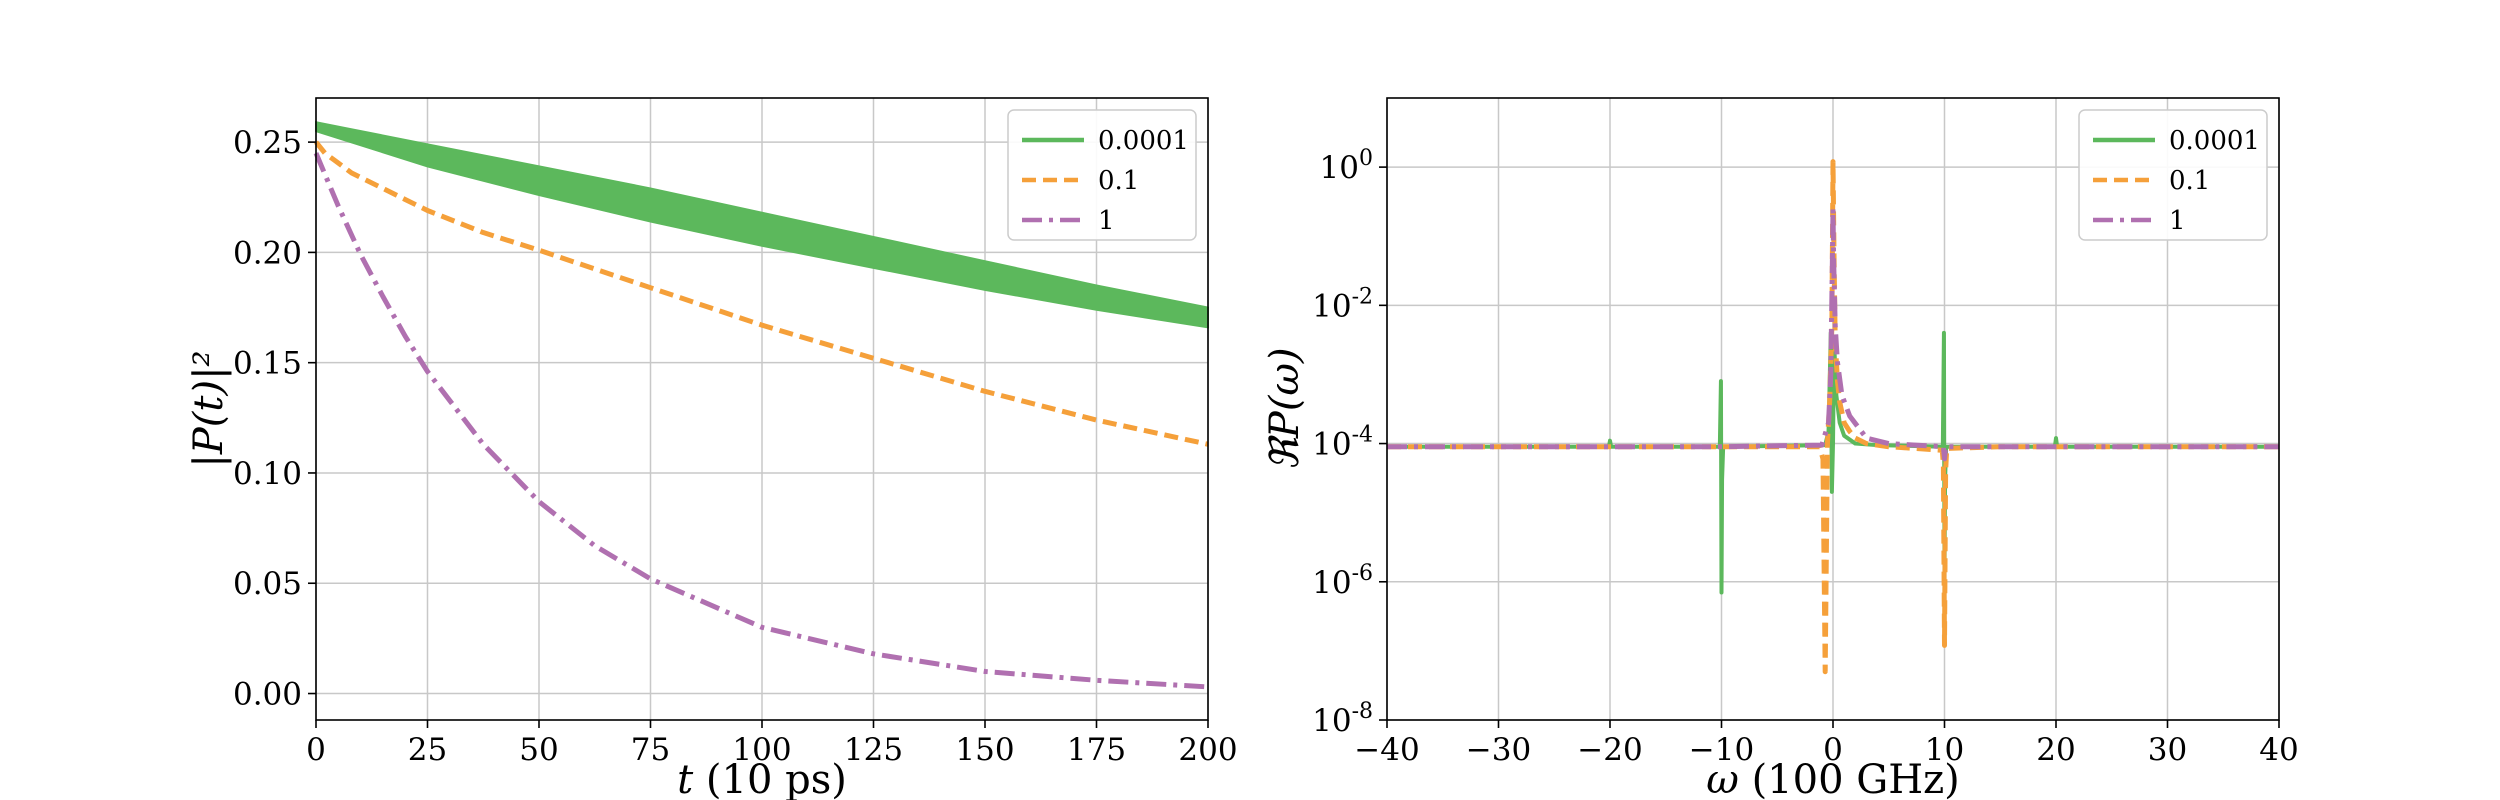  Describe the element at coordinates (1285, 408) in the screenshot. I see `right-y-axis-label: ℜP(ω)` at that location.